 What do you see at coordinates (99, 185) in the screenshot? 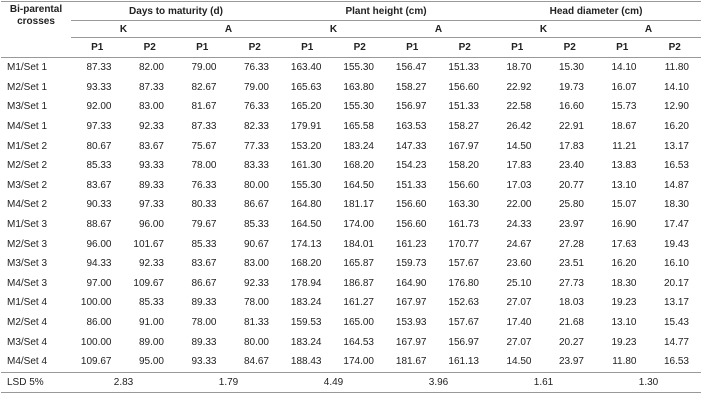
I see `cell: 83.67` at bounding box center [99, 185].